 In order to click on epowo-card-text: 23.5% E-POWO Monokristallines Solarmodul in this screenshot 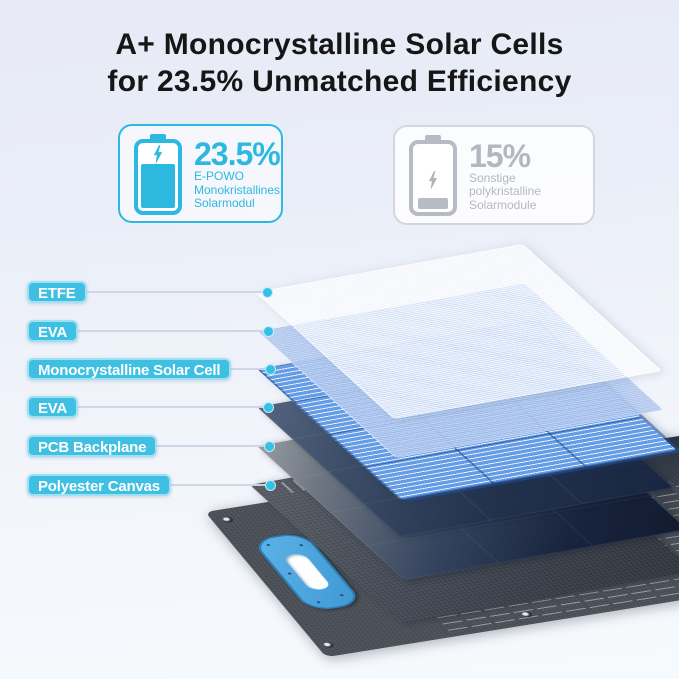, I will do `click(237, 173)`.